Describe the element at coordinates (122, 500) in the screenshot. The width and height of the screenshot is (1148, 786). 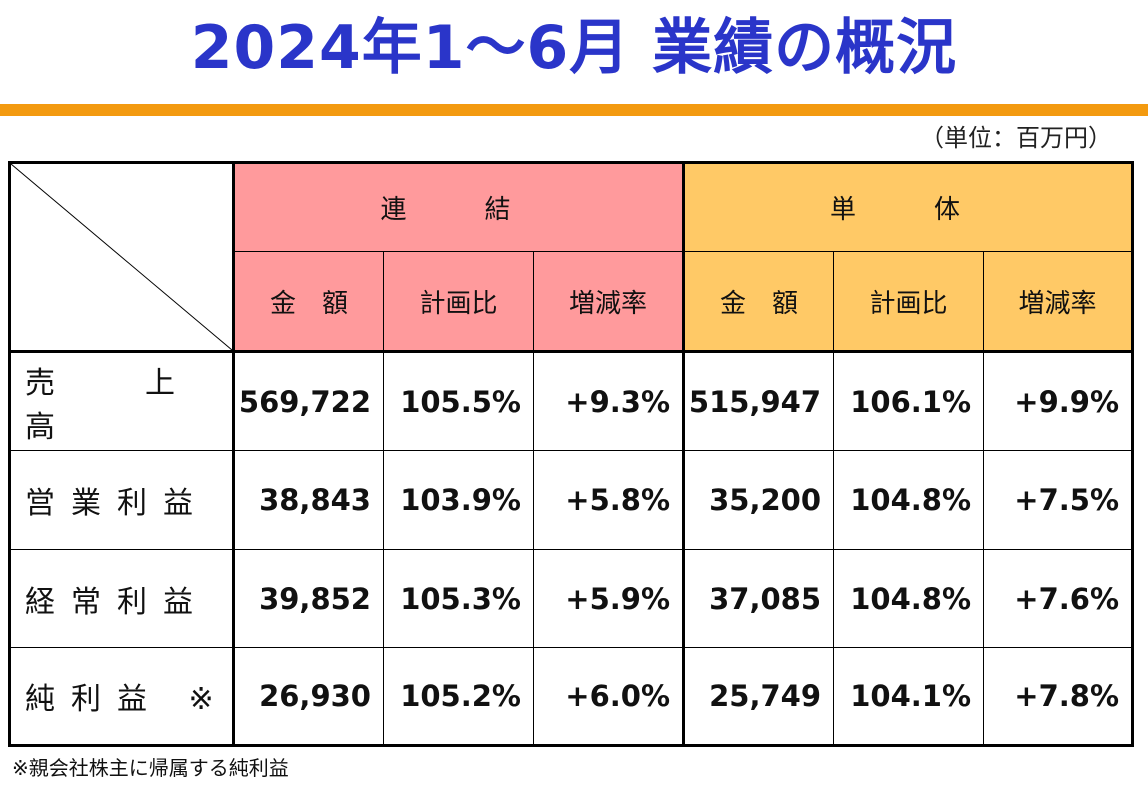
I see `row-label: 営業利益` at that location.